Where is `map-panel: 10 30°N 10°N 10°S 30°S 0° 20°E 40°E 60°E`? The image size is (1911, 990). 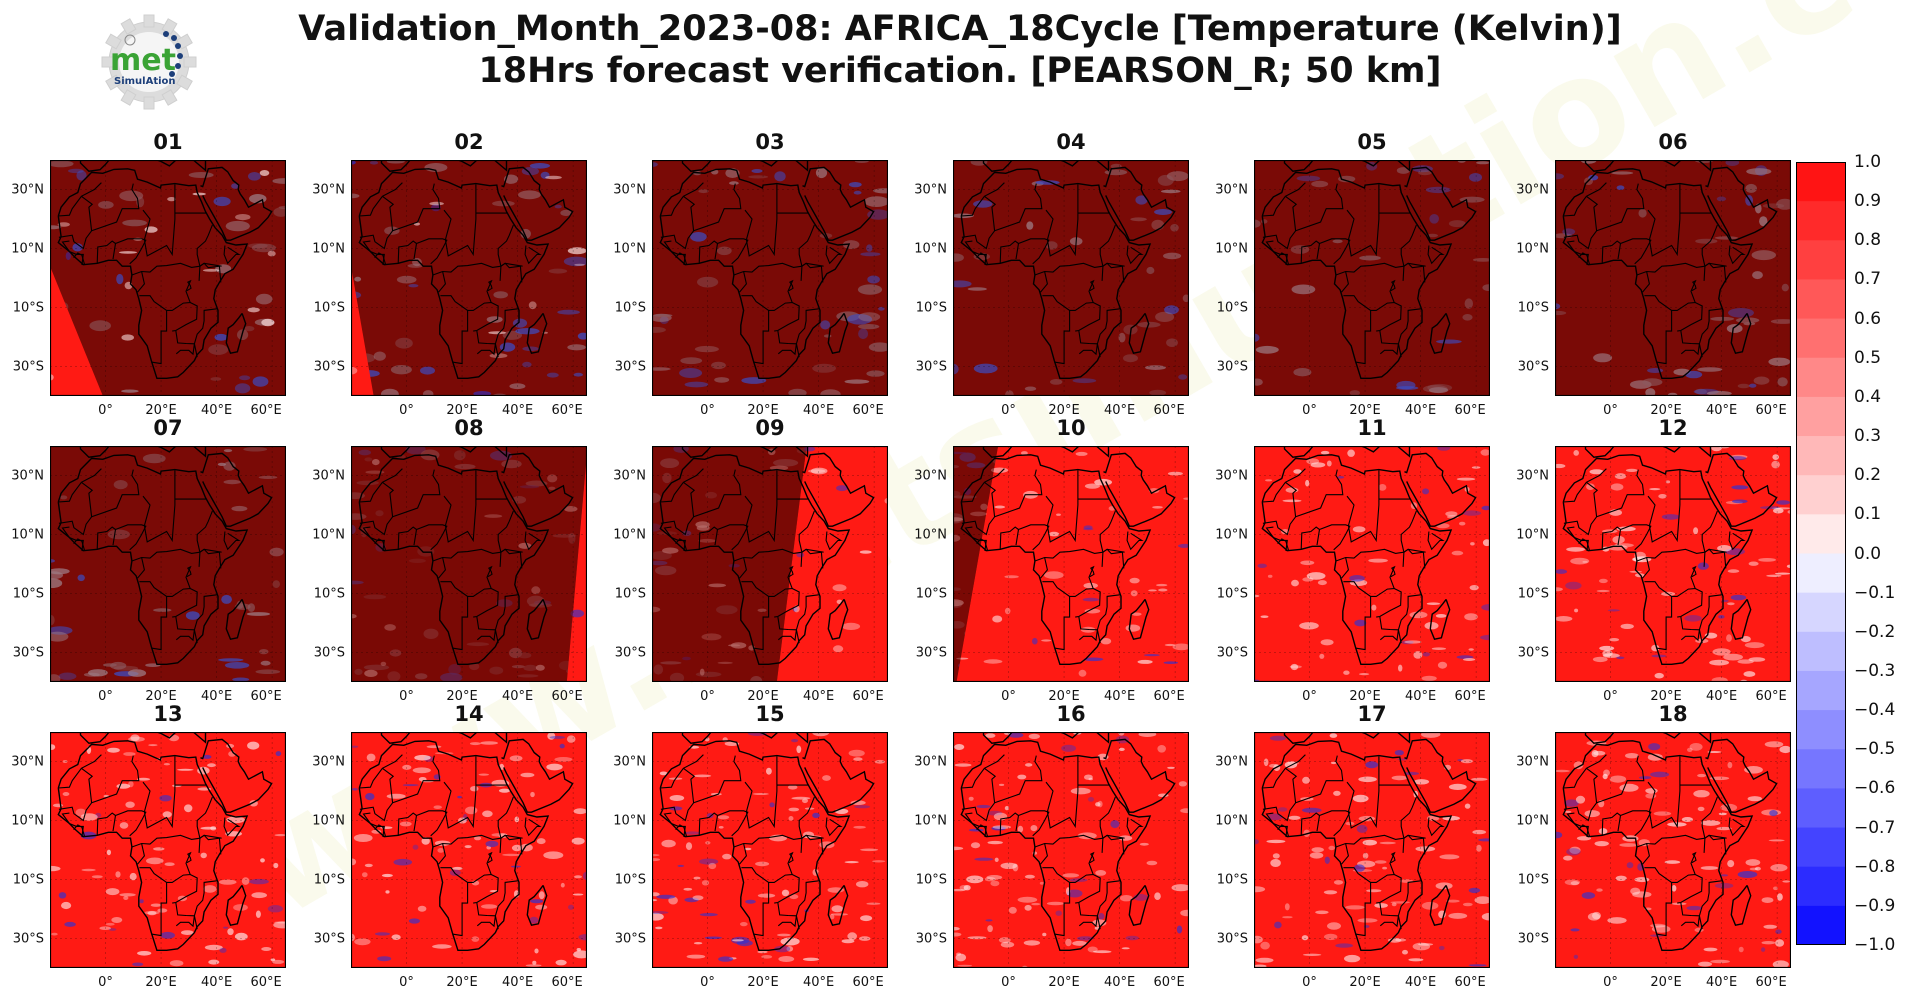
map-panel: 10 30°N 10°N 10°S 30°S 0° 20°E 40°E 60°E is located at coordinates (1051, 560).